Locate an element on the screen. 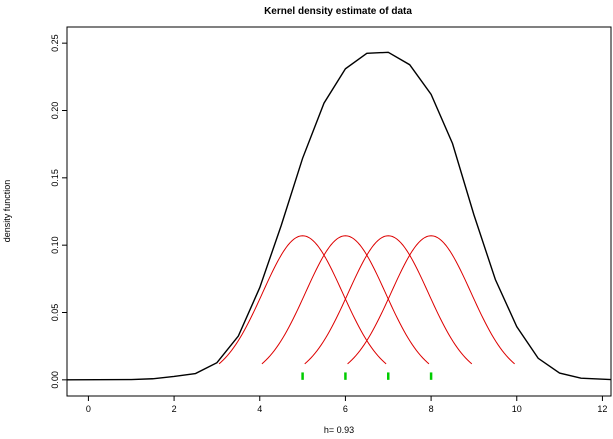 Image resolution: width=613 pixels, height=439 pixels. y-tick-label-0.00: 0.00 is located at coordinates (55, 380).